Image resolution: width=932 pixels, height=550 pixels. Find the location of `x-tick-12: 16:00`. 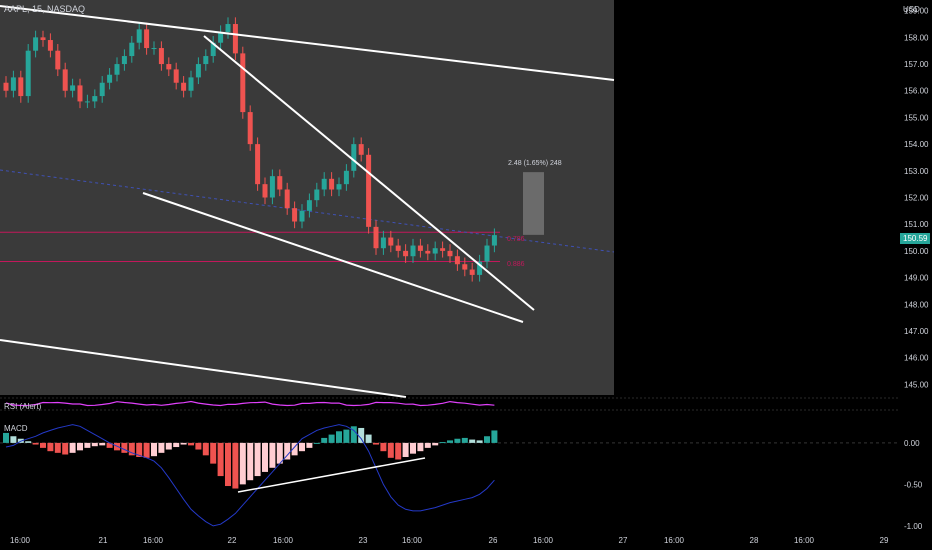

x-tick-12: 16:00 is located at coordinates (804, 540).